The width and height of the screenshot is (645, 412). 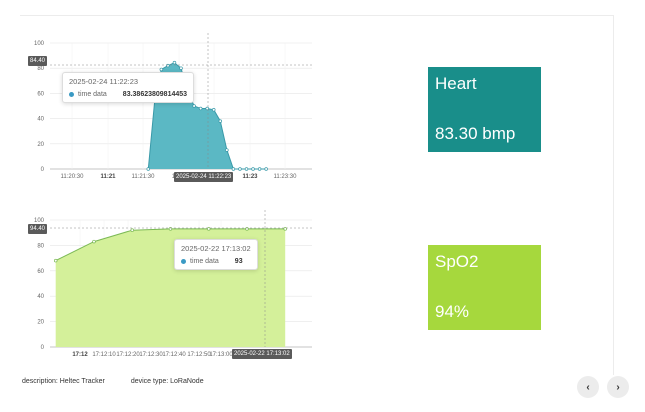 What do you see at coordinates (104, 355) in the screenshot?
I see `spo2-x-tick-label: 17:12:10` at bounding box center [104, 355].